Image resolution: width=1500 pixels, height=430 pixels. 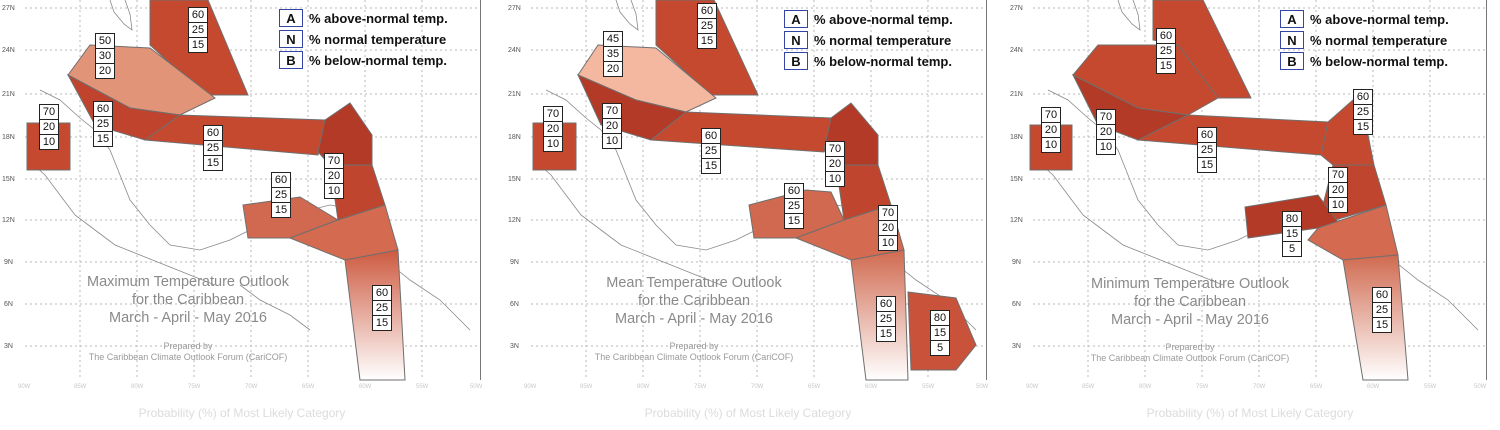 What do you see at coordinates (1016, 8) in the screenshot?
I see `lat-tick: 27N` at bounding box center [1016, 8].